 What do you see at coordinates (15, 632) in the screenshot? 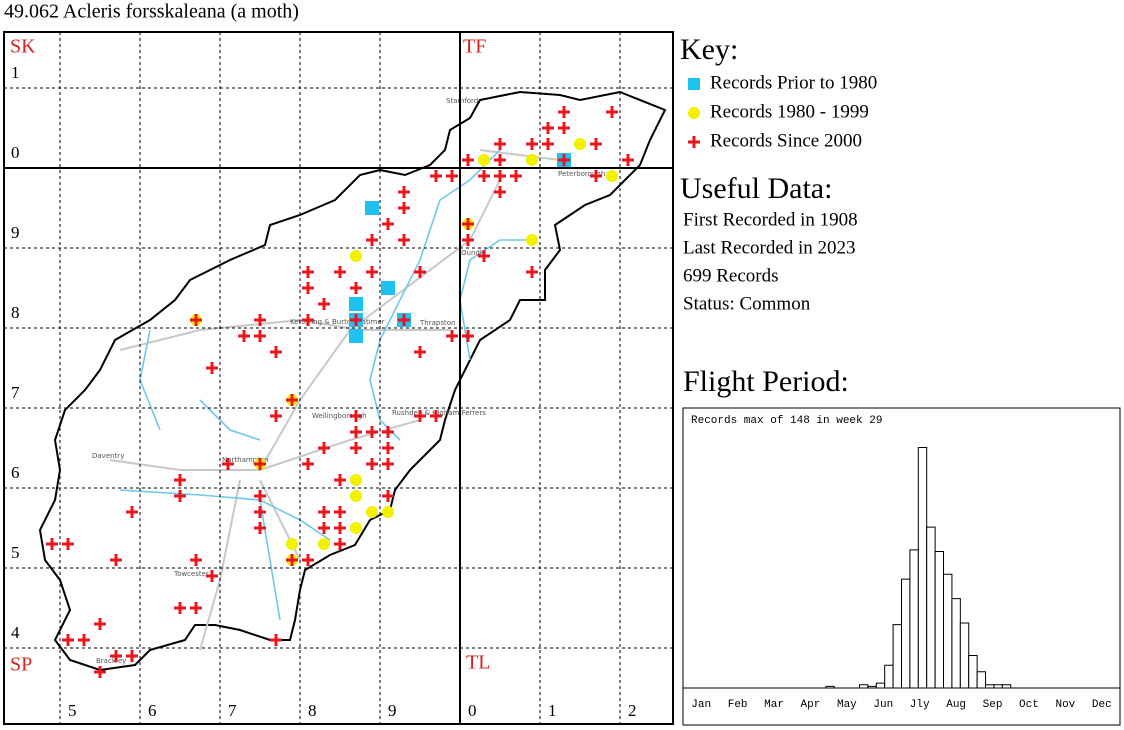
I see `northing-label: 4` at bounding box center [15, 632].